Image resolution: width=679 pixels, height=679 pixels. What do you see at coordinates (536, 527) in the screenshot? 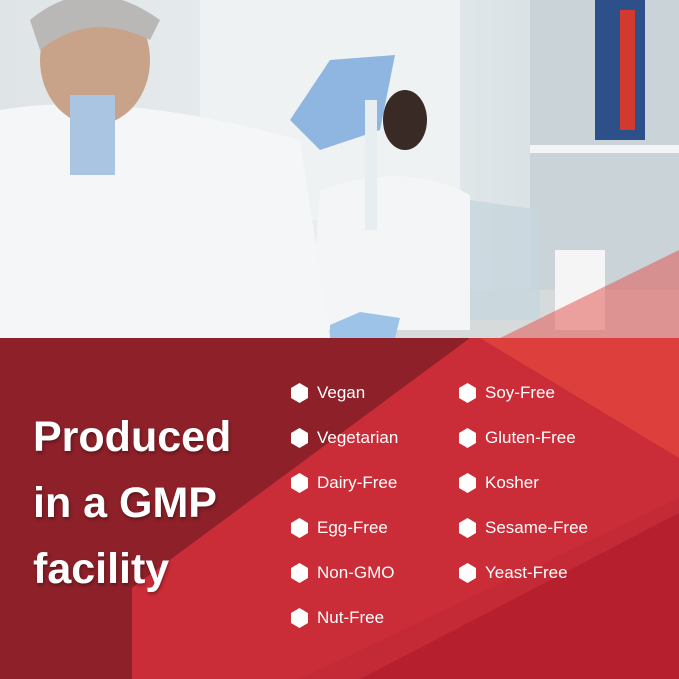
I see `feature-label: Sesame-Free` at bounding box center [536, 527].